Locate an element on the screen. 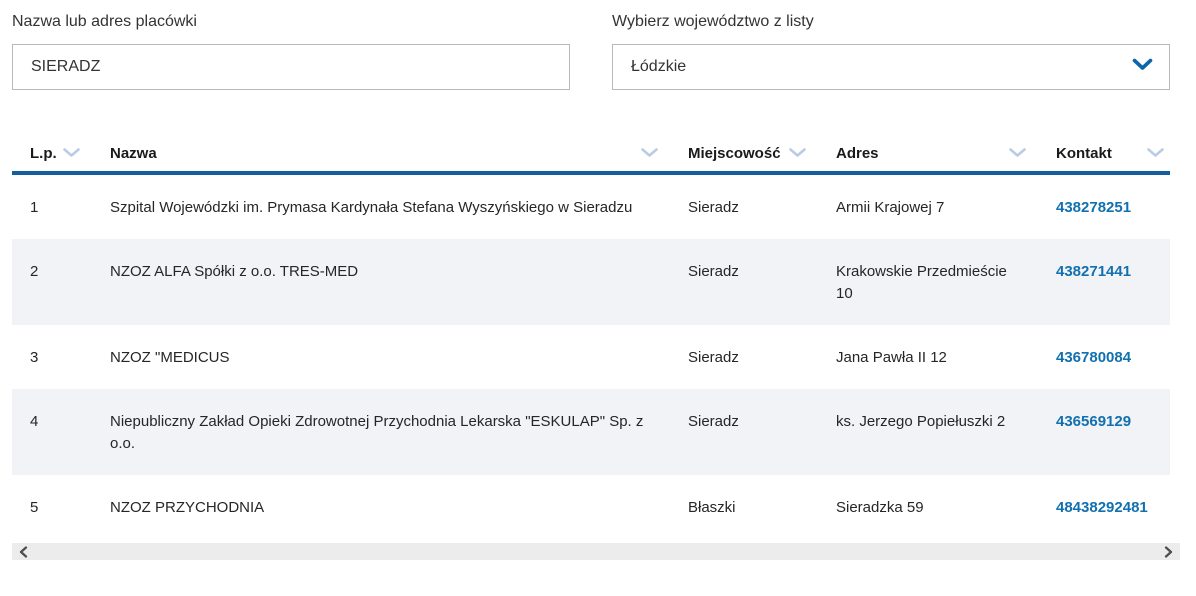  column-header-label: Kontakt is located at coordinates (1084, 153).